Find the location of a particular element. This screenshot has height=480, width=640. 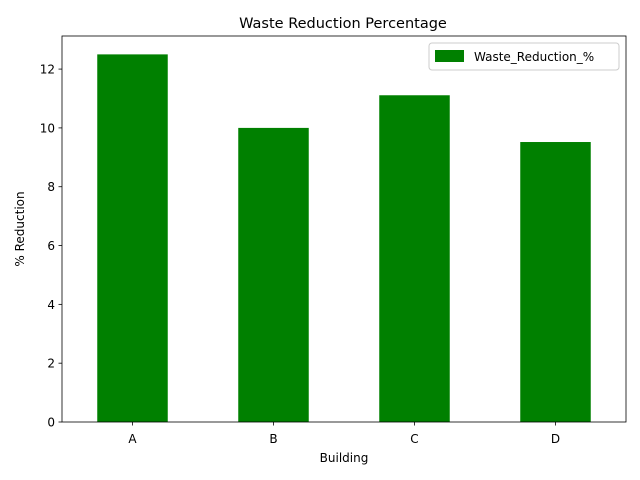

bar-b is located at coordinates (273, 275).